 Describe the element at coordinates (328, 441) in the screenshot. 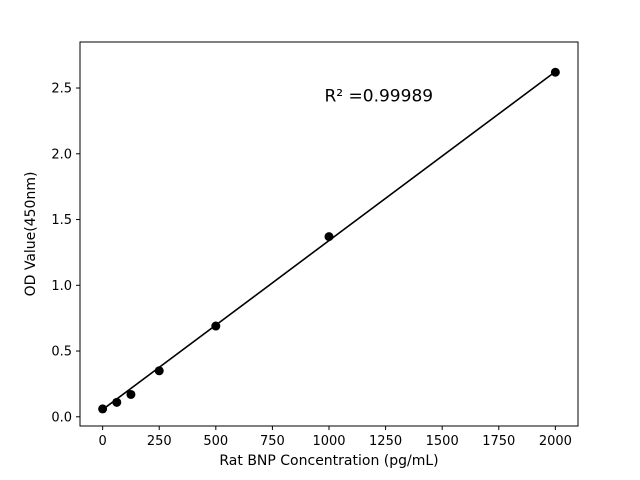

I see `x-tick-label: 1000` at that location.